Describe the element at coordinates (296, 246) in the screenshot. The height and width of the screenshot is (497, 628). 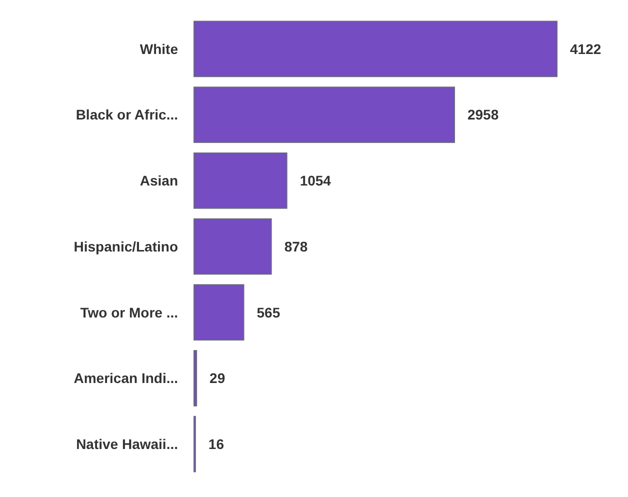
I see `data-label: 878` at that location.